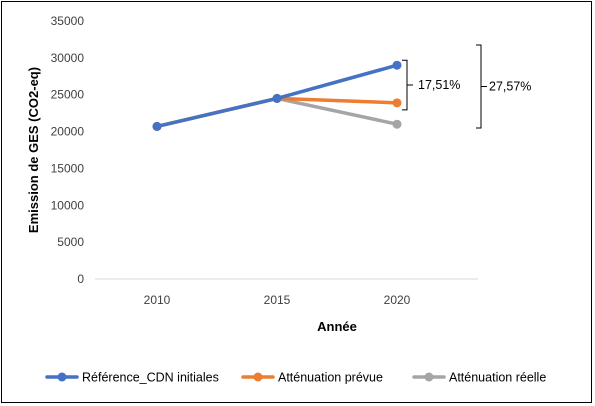 The height and width of the screenshot is (406, 595). What do you see at coordinates (497, 378) in the screenshot?
I see `legend-label: Atténuation réelle` at bounding box center [497, 378].